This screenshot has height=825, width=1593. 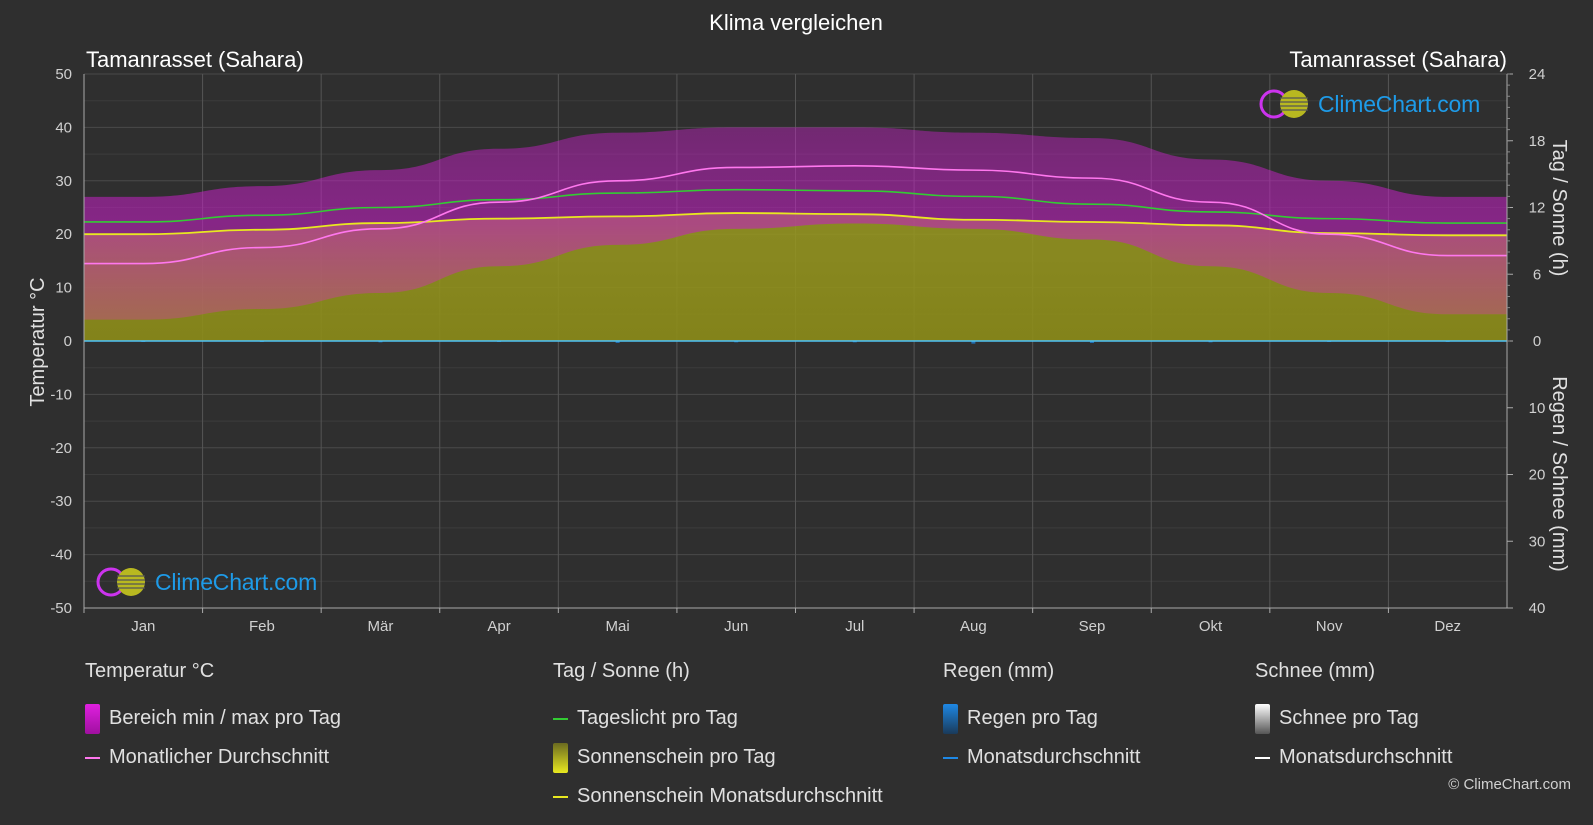 I want to click on sunshine-avg-line, so click(x=795, y=224).